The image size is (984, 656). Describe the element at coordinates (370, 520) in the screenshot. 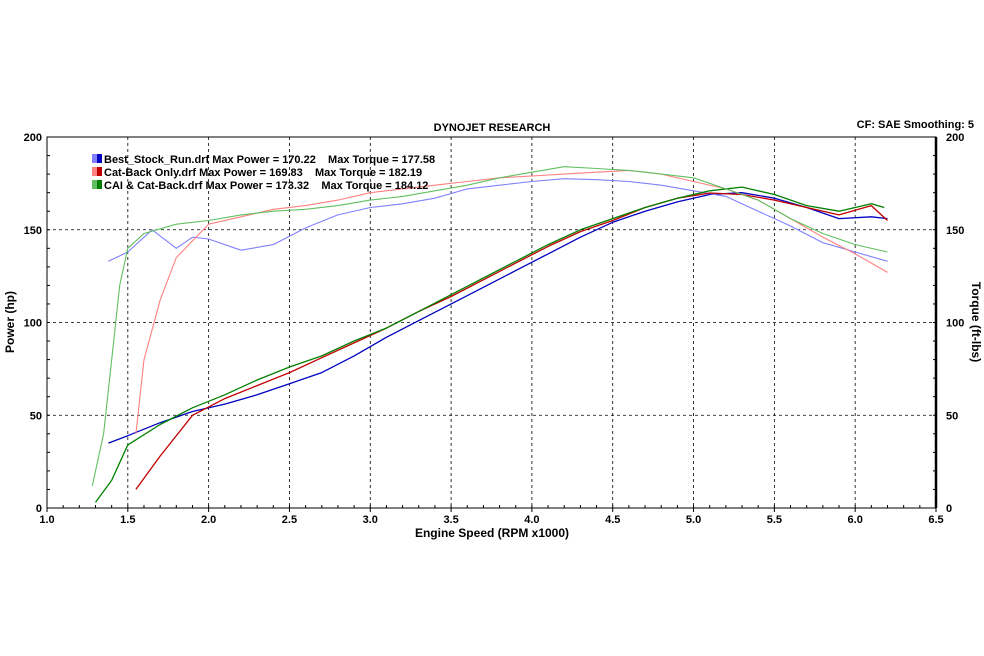

I see `x-tick-label: 3.0` at that location.